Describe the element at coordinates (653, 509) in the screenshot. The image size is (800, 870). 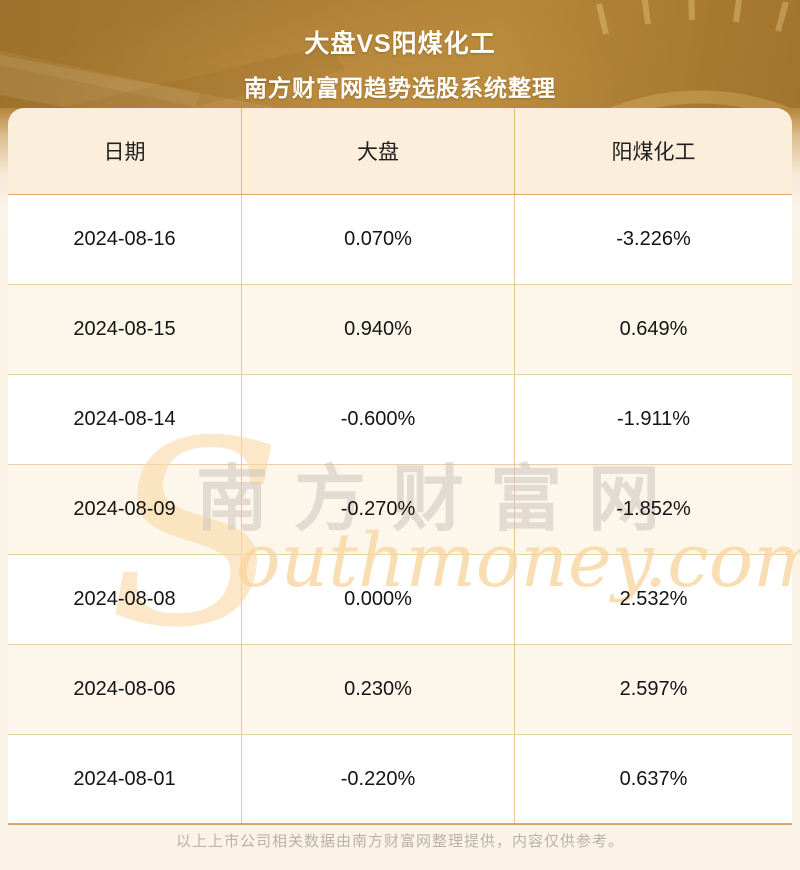
I see `stock-change-cell: -1.852%` at that location.